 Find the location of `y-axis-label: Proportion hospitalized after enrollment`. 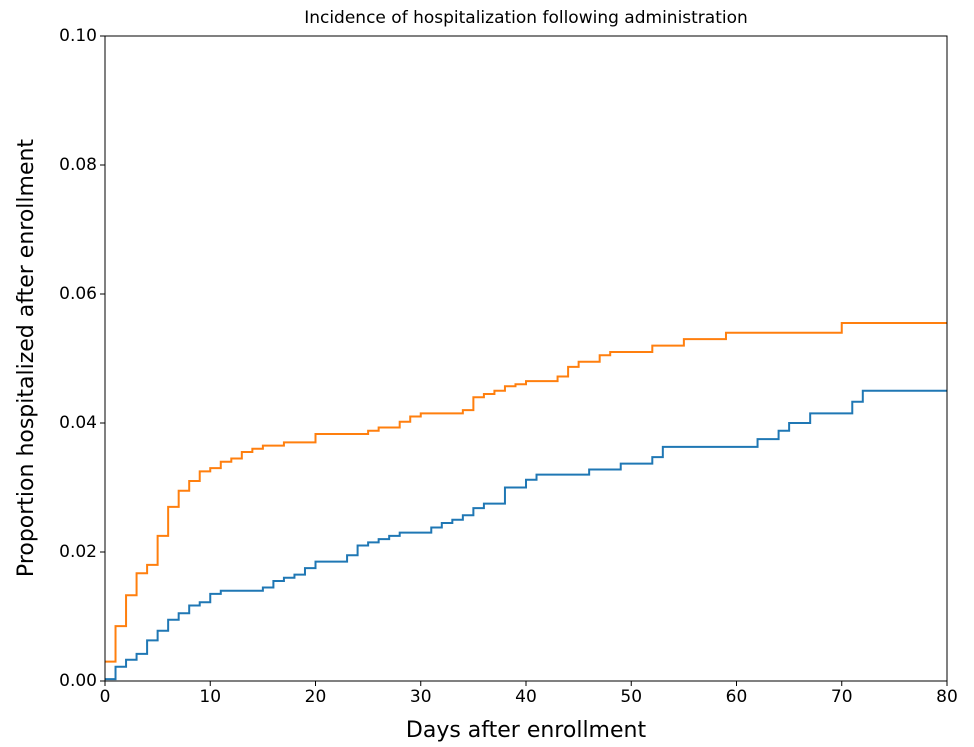

y-axis-label: Proportion hospitalized after enrollment is located at coordinates (26, 358).